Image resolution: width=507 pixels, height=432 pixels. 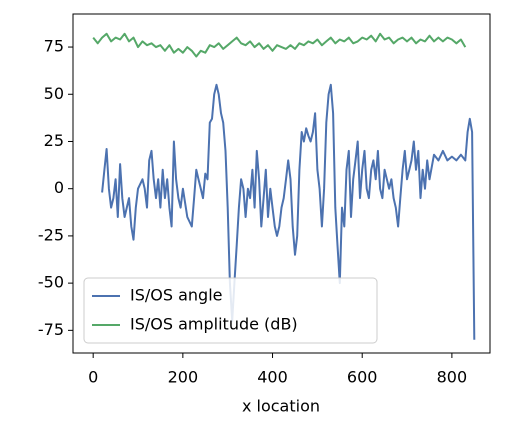 I want to click on x-tick-label: 600, so click(x=362, y=377).